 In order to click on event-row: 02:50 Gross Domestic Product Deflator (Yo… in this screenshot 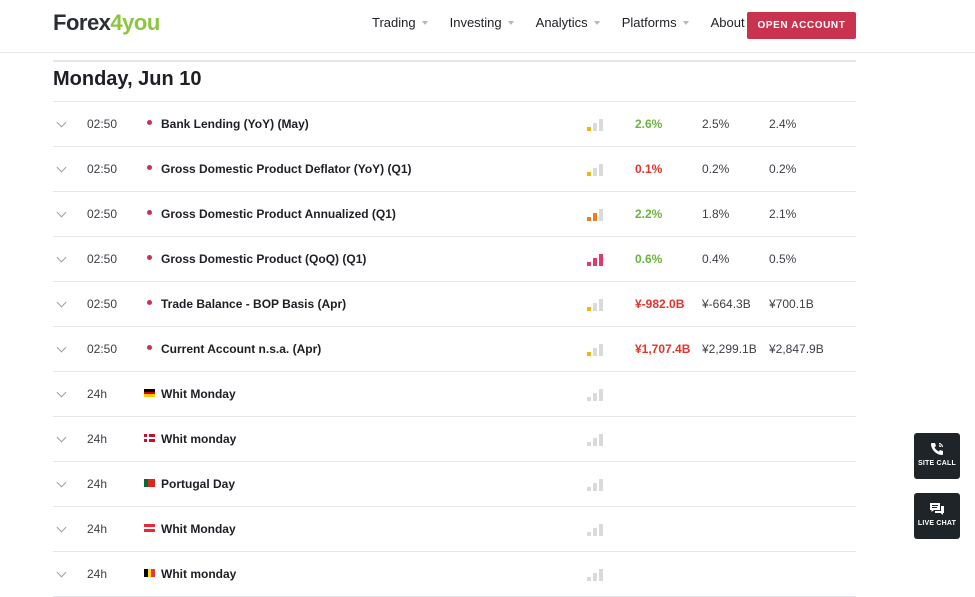, I will do `click(454, 169)`.